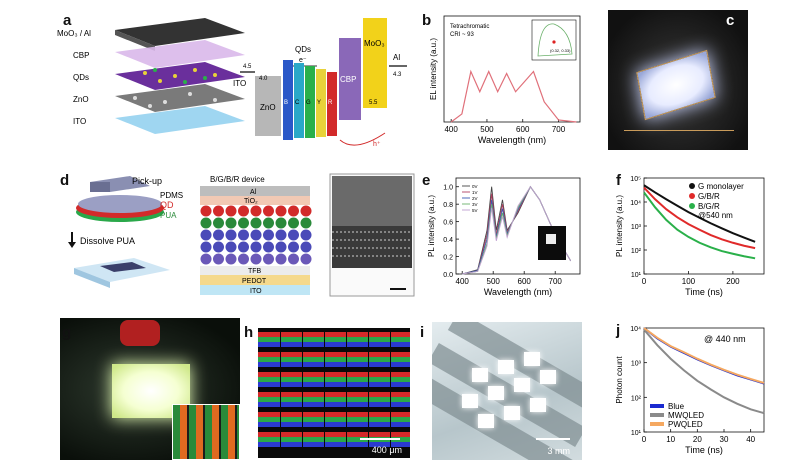 Image resolution: width=800 pixels, height=470 pixels. What do you see at coordinates (715, 215) in the screenshot?
I see `annotation-540: @540 nm` at bounding box center [715, 215].